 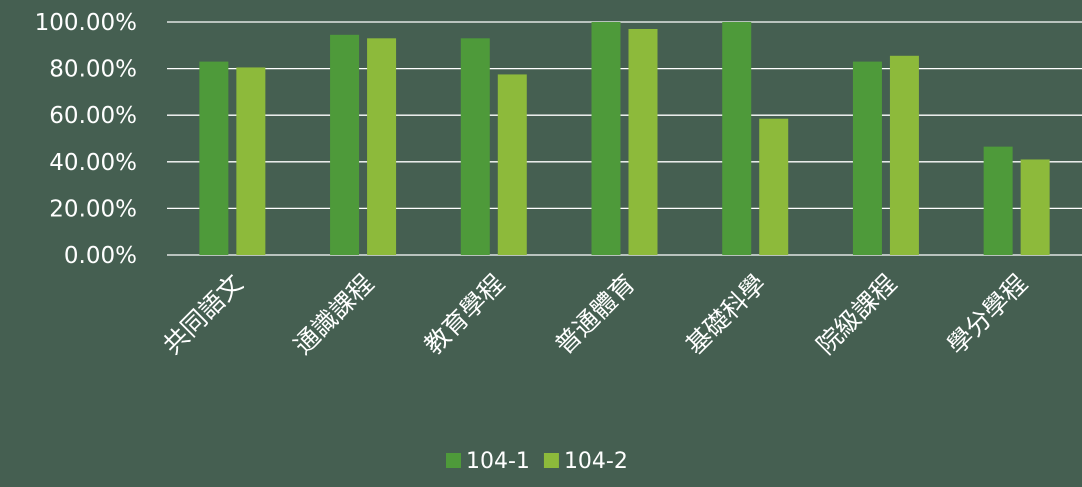 What do you see at coordinates (202, 314) in the screenshot?
I see `x-category-label: 共同語文` at bounding box center [202, 314].